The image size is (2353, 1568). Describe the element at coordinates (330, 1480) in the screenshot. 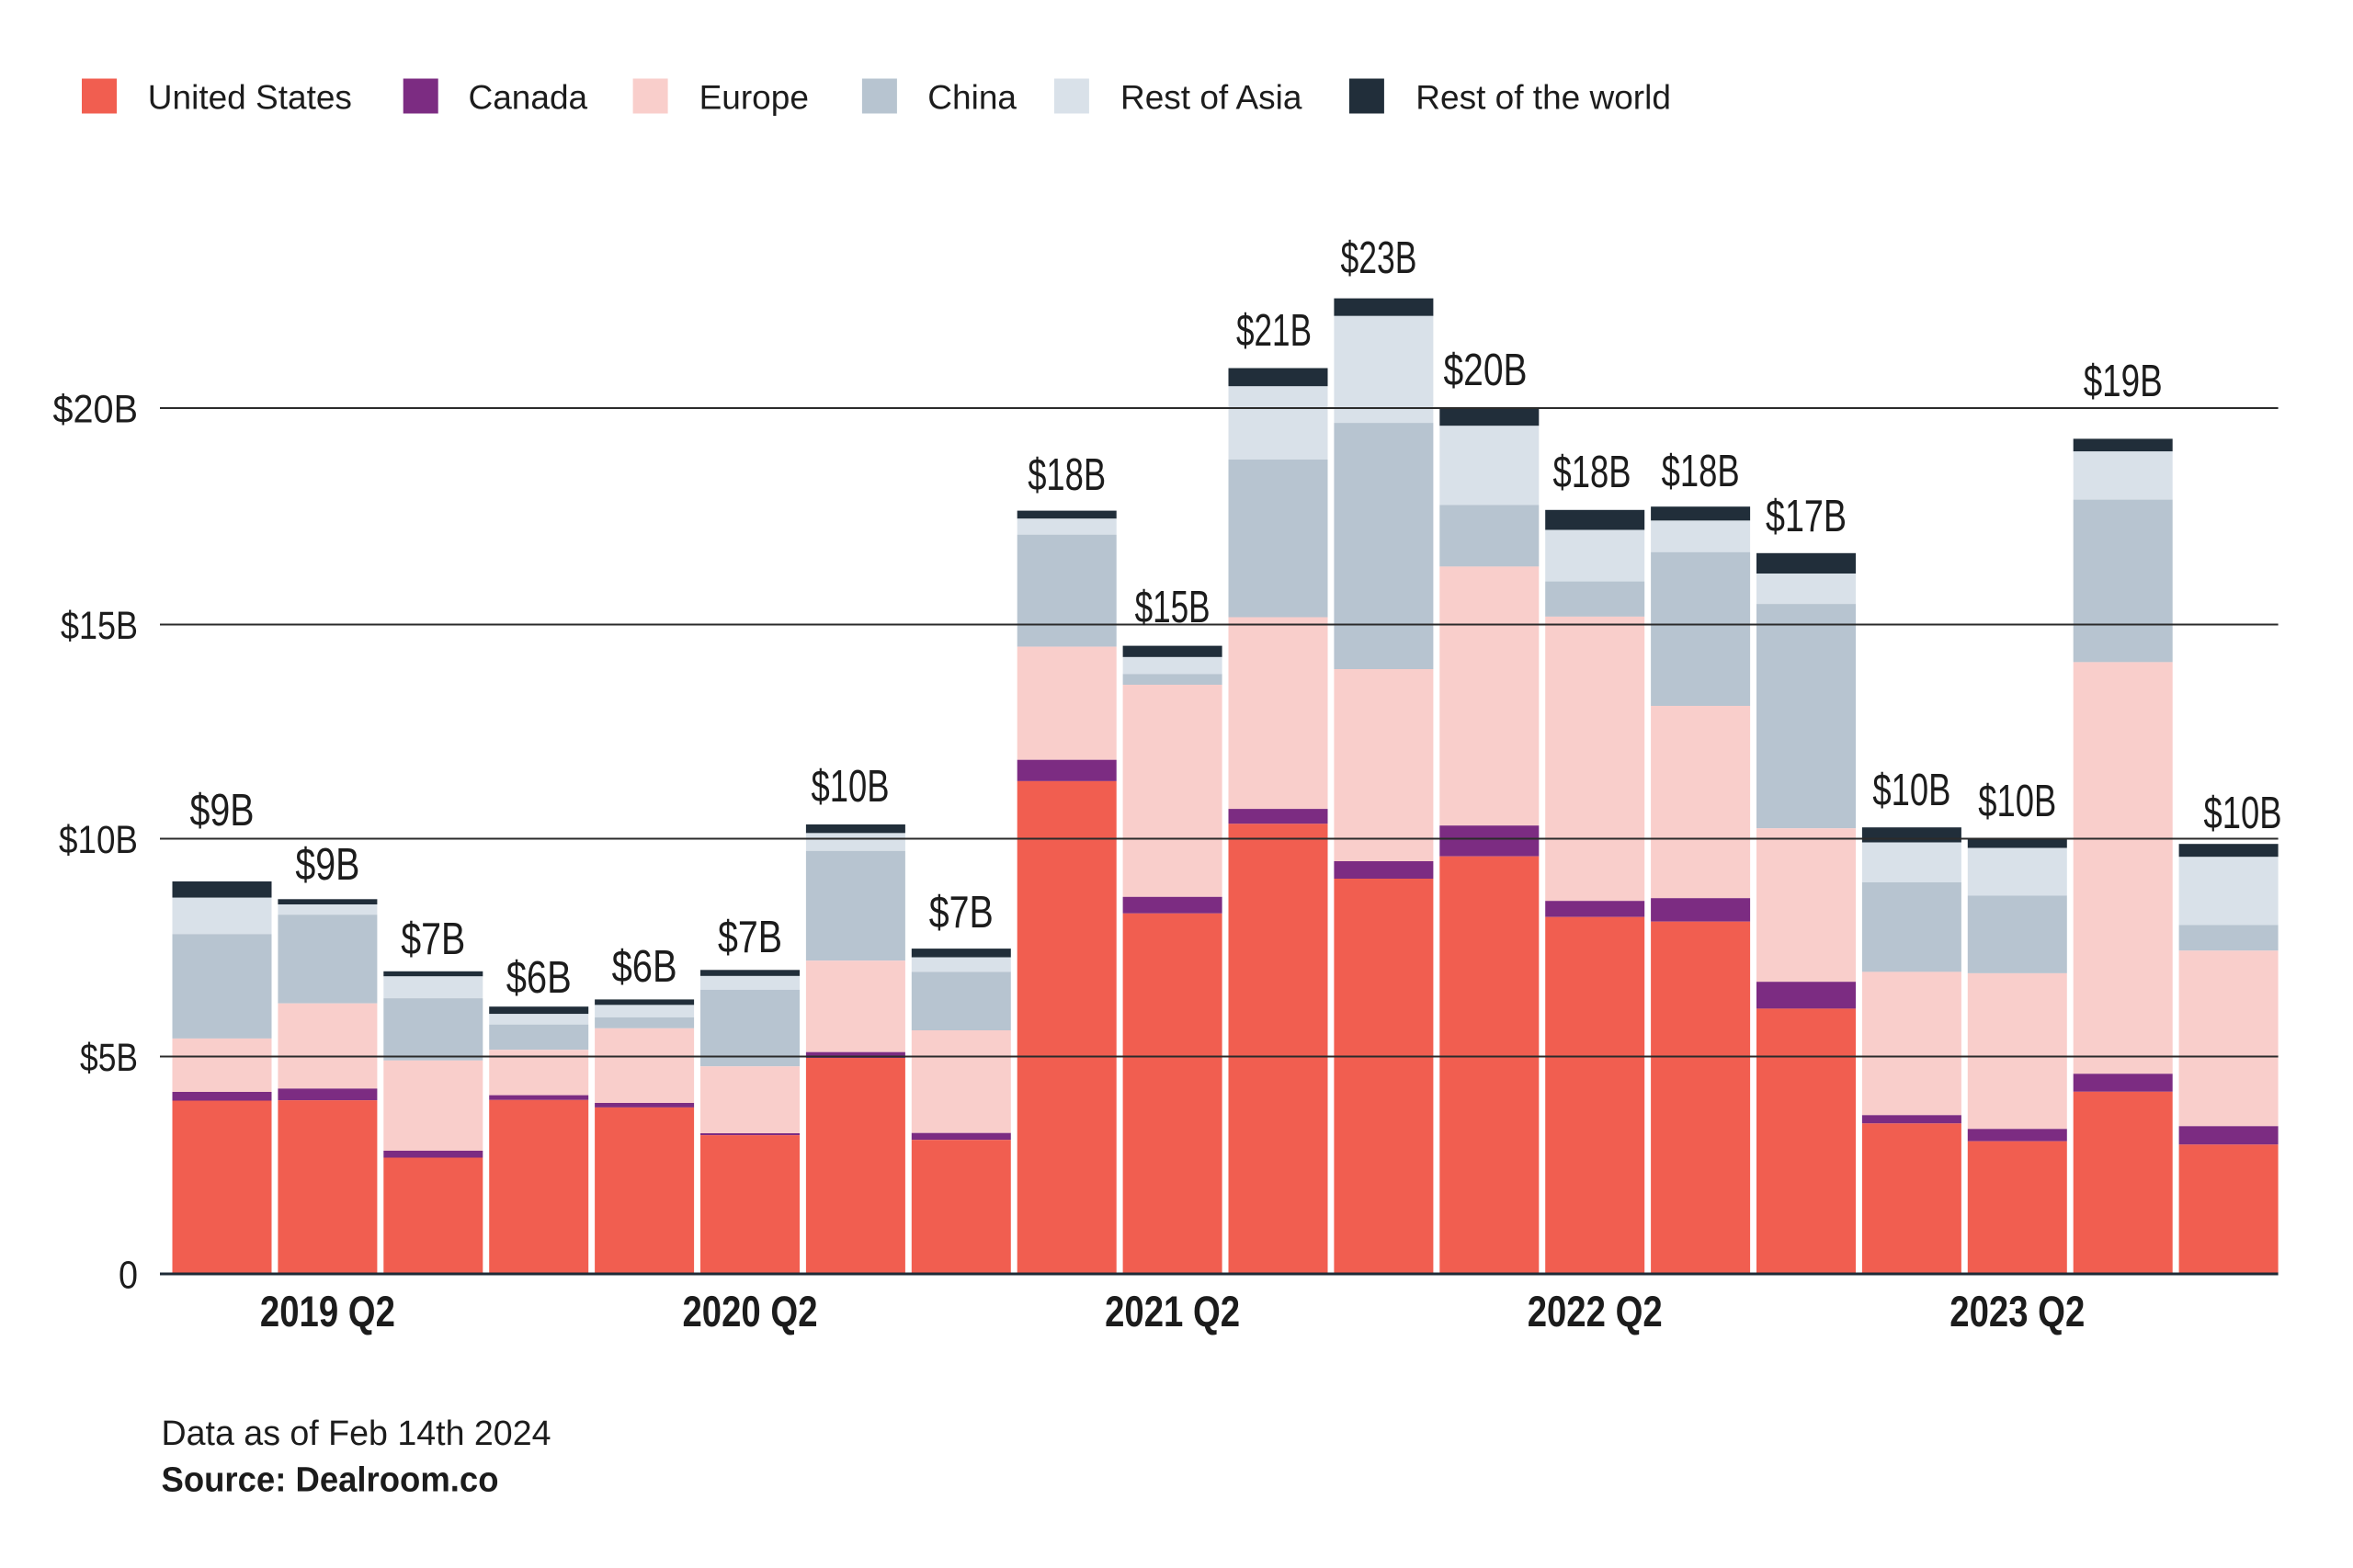

I see `svg-text: Source: Dealroom.co` at that location.